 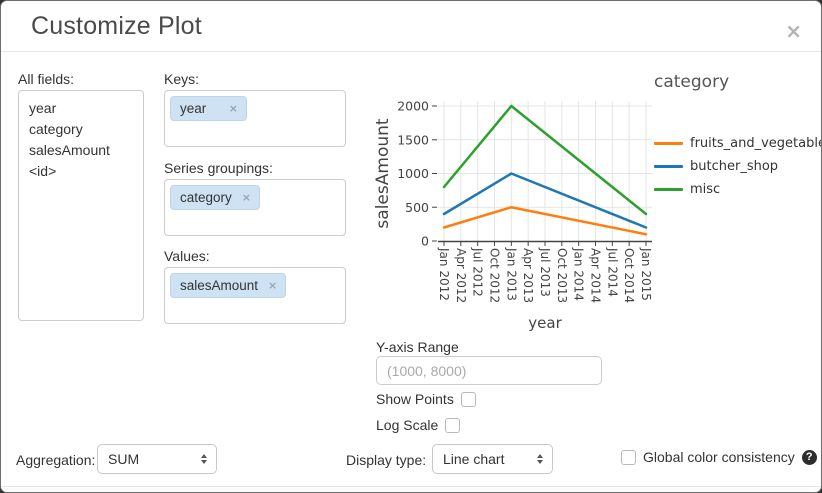 What do you see at coordinates (206, 197) in the screenshot?
I see `tag-label: category` at bounding box center [206, 197].